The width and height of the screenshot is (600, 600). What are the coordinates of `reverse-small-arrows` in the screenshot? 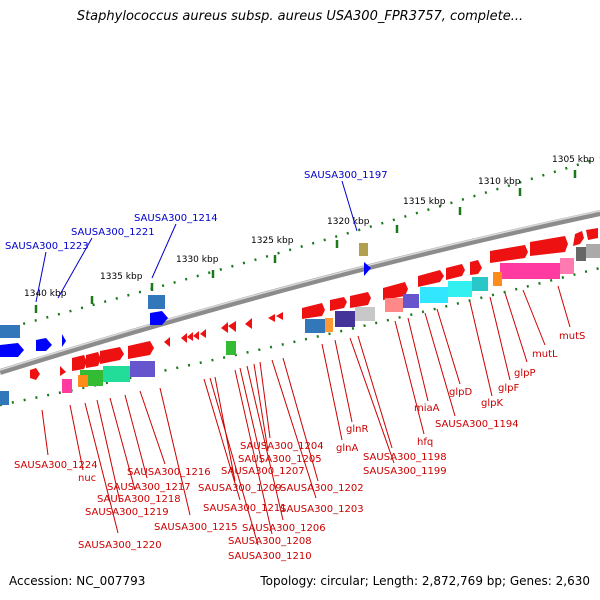 It's located at (223, 329).